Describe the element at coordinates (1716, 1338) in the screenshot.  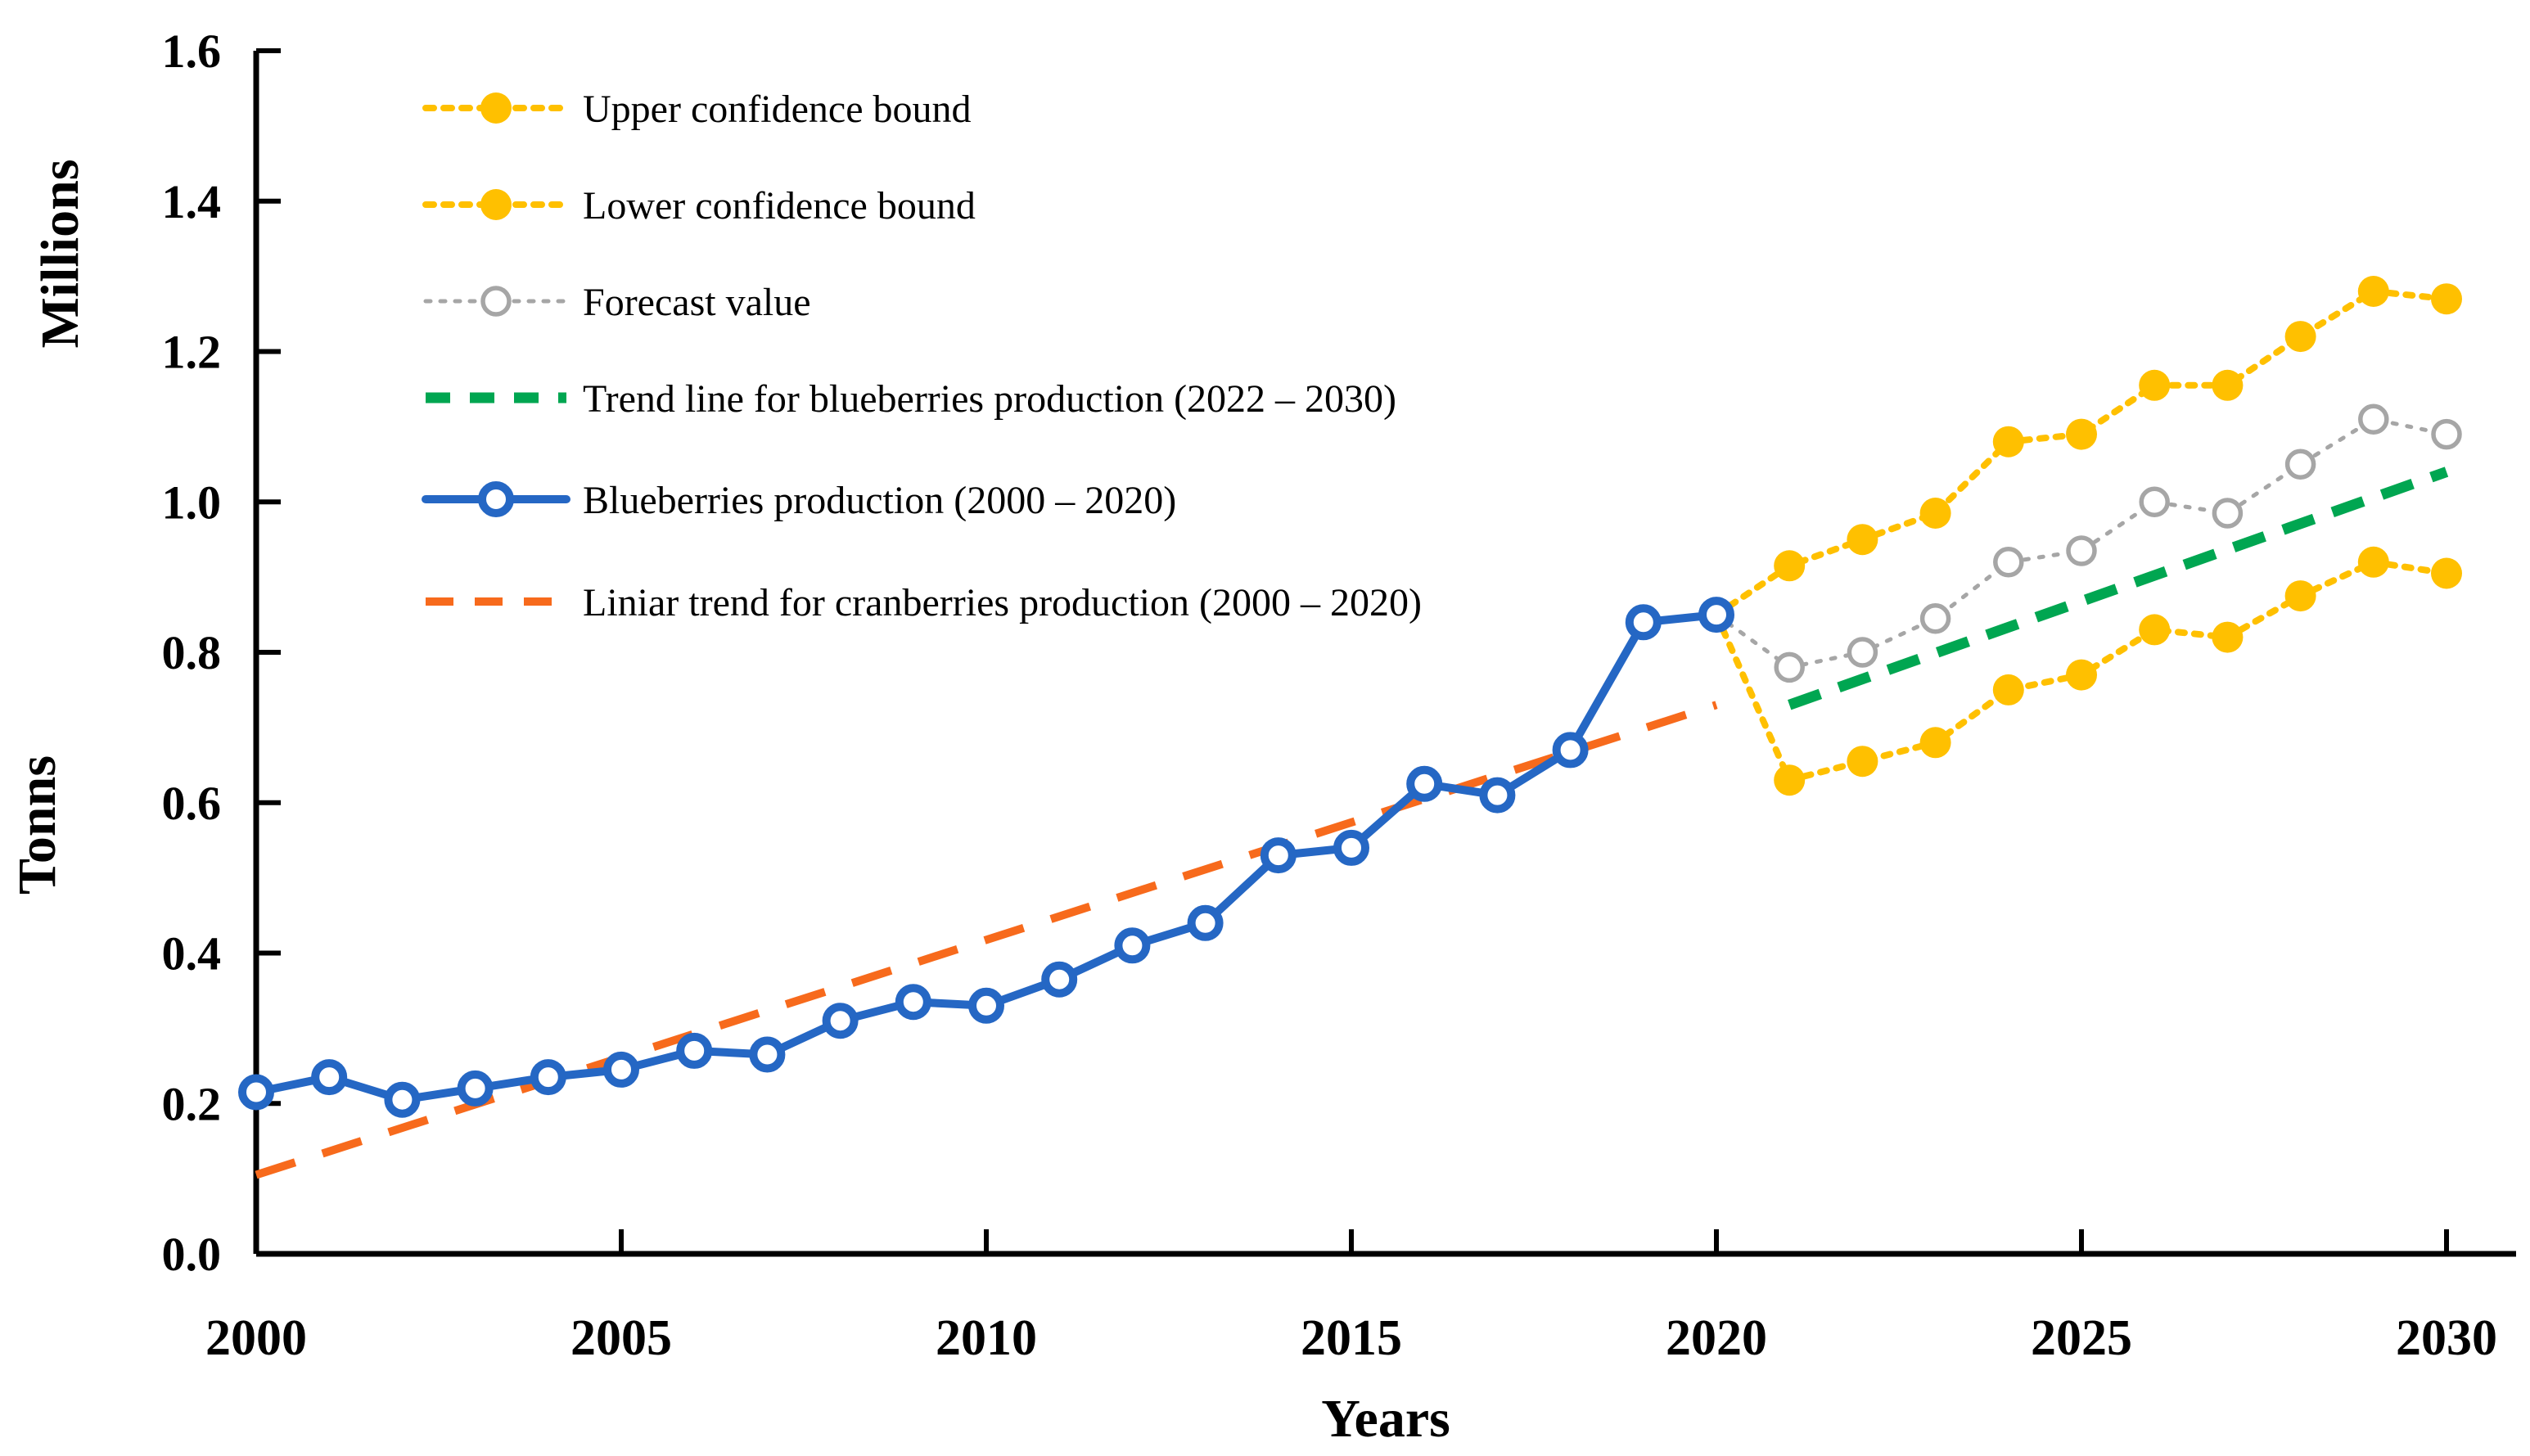
I see `x-tick-label: 2020` at that location.